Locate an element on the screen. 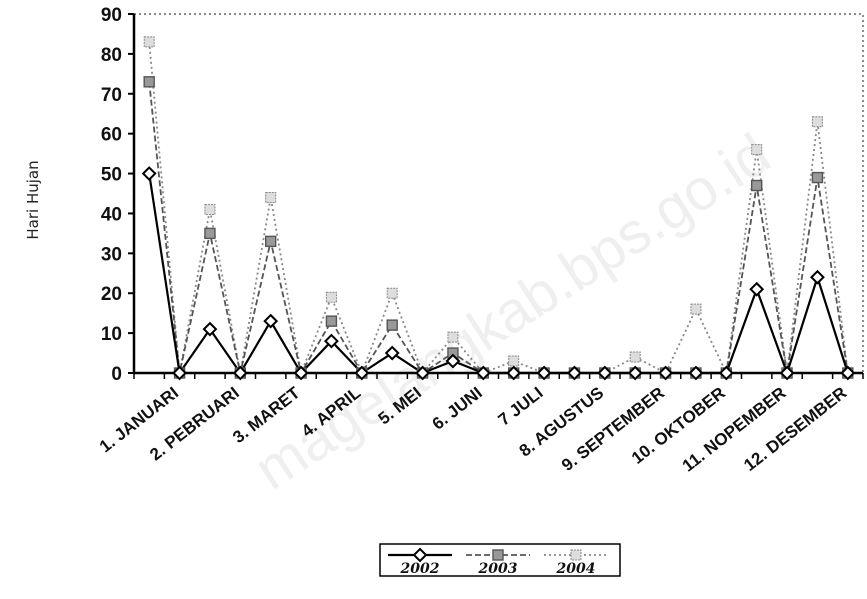 The height and width of the screenshot is (599, 867). y-tick-label: 0 is located at coordinates (116, 374).